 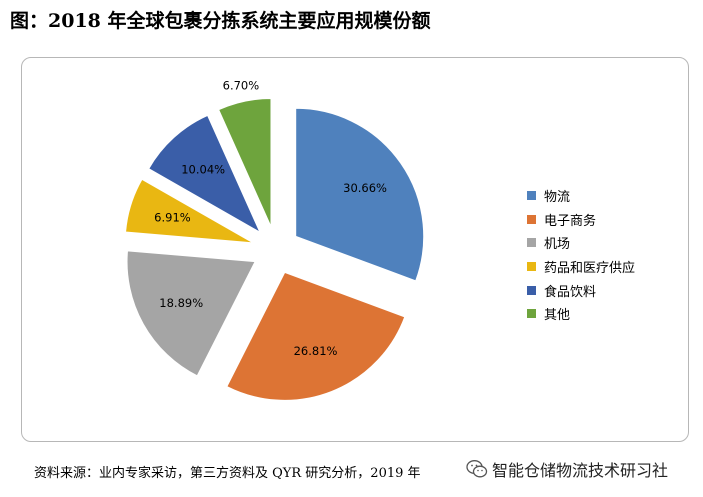 What do you see at coordinates (172, 218) in the screenshot?
I see `slice-label-4: 6.91%` at bounding box center [172, 218].